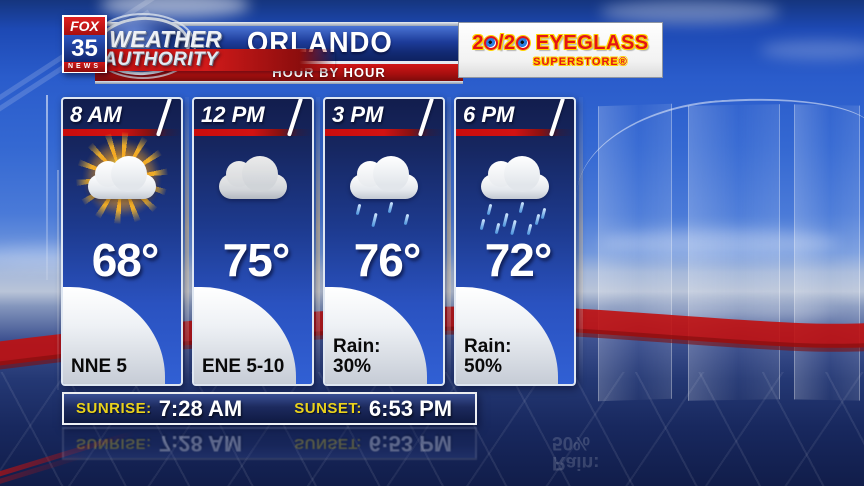 This screenshot has width=864, height=486. I want to click on sunset-label: SUNSET:, so click(328, 408).